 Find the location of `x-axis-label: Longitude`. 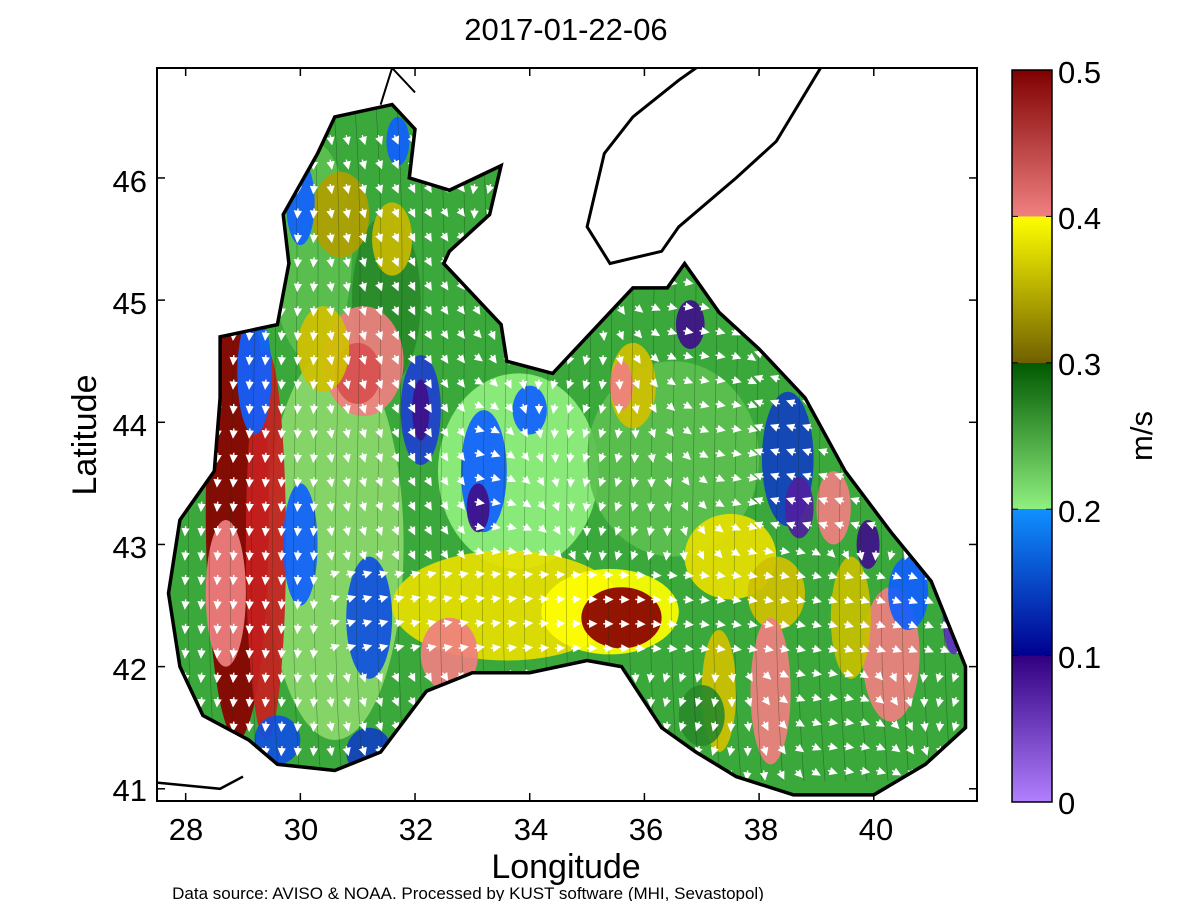

x-axis-label: Longitude is located at coordinates (565, 867).